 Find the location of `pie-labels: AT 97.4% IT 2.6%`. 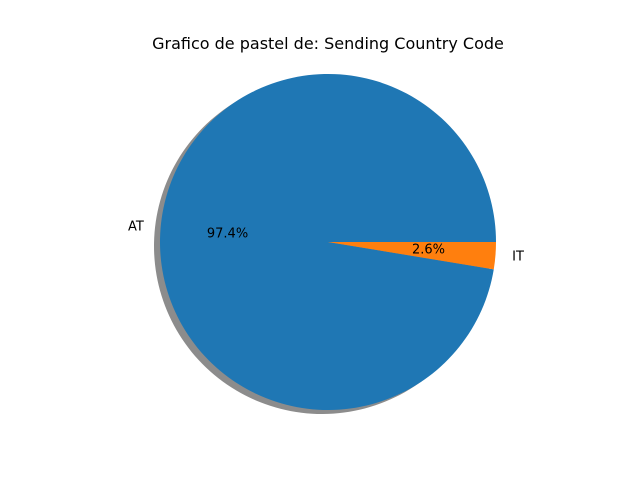

pie-labels: AT 97.4% IT 2.6% is located at coordinates (326, 241).